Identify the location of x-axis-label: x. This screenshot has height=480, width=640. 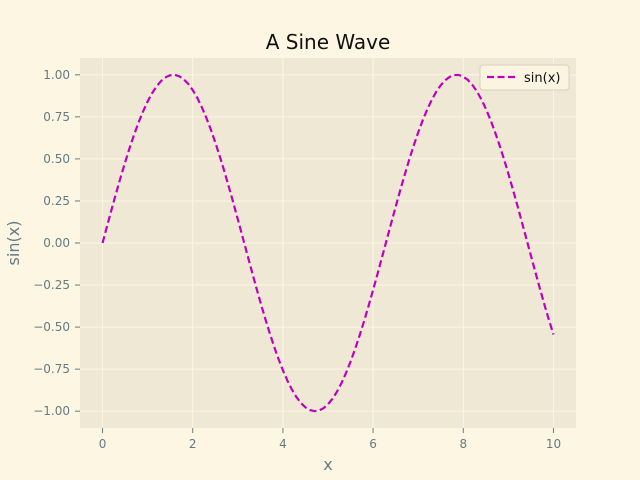
(327, 464).